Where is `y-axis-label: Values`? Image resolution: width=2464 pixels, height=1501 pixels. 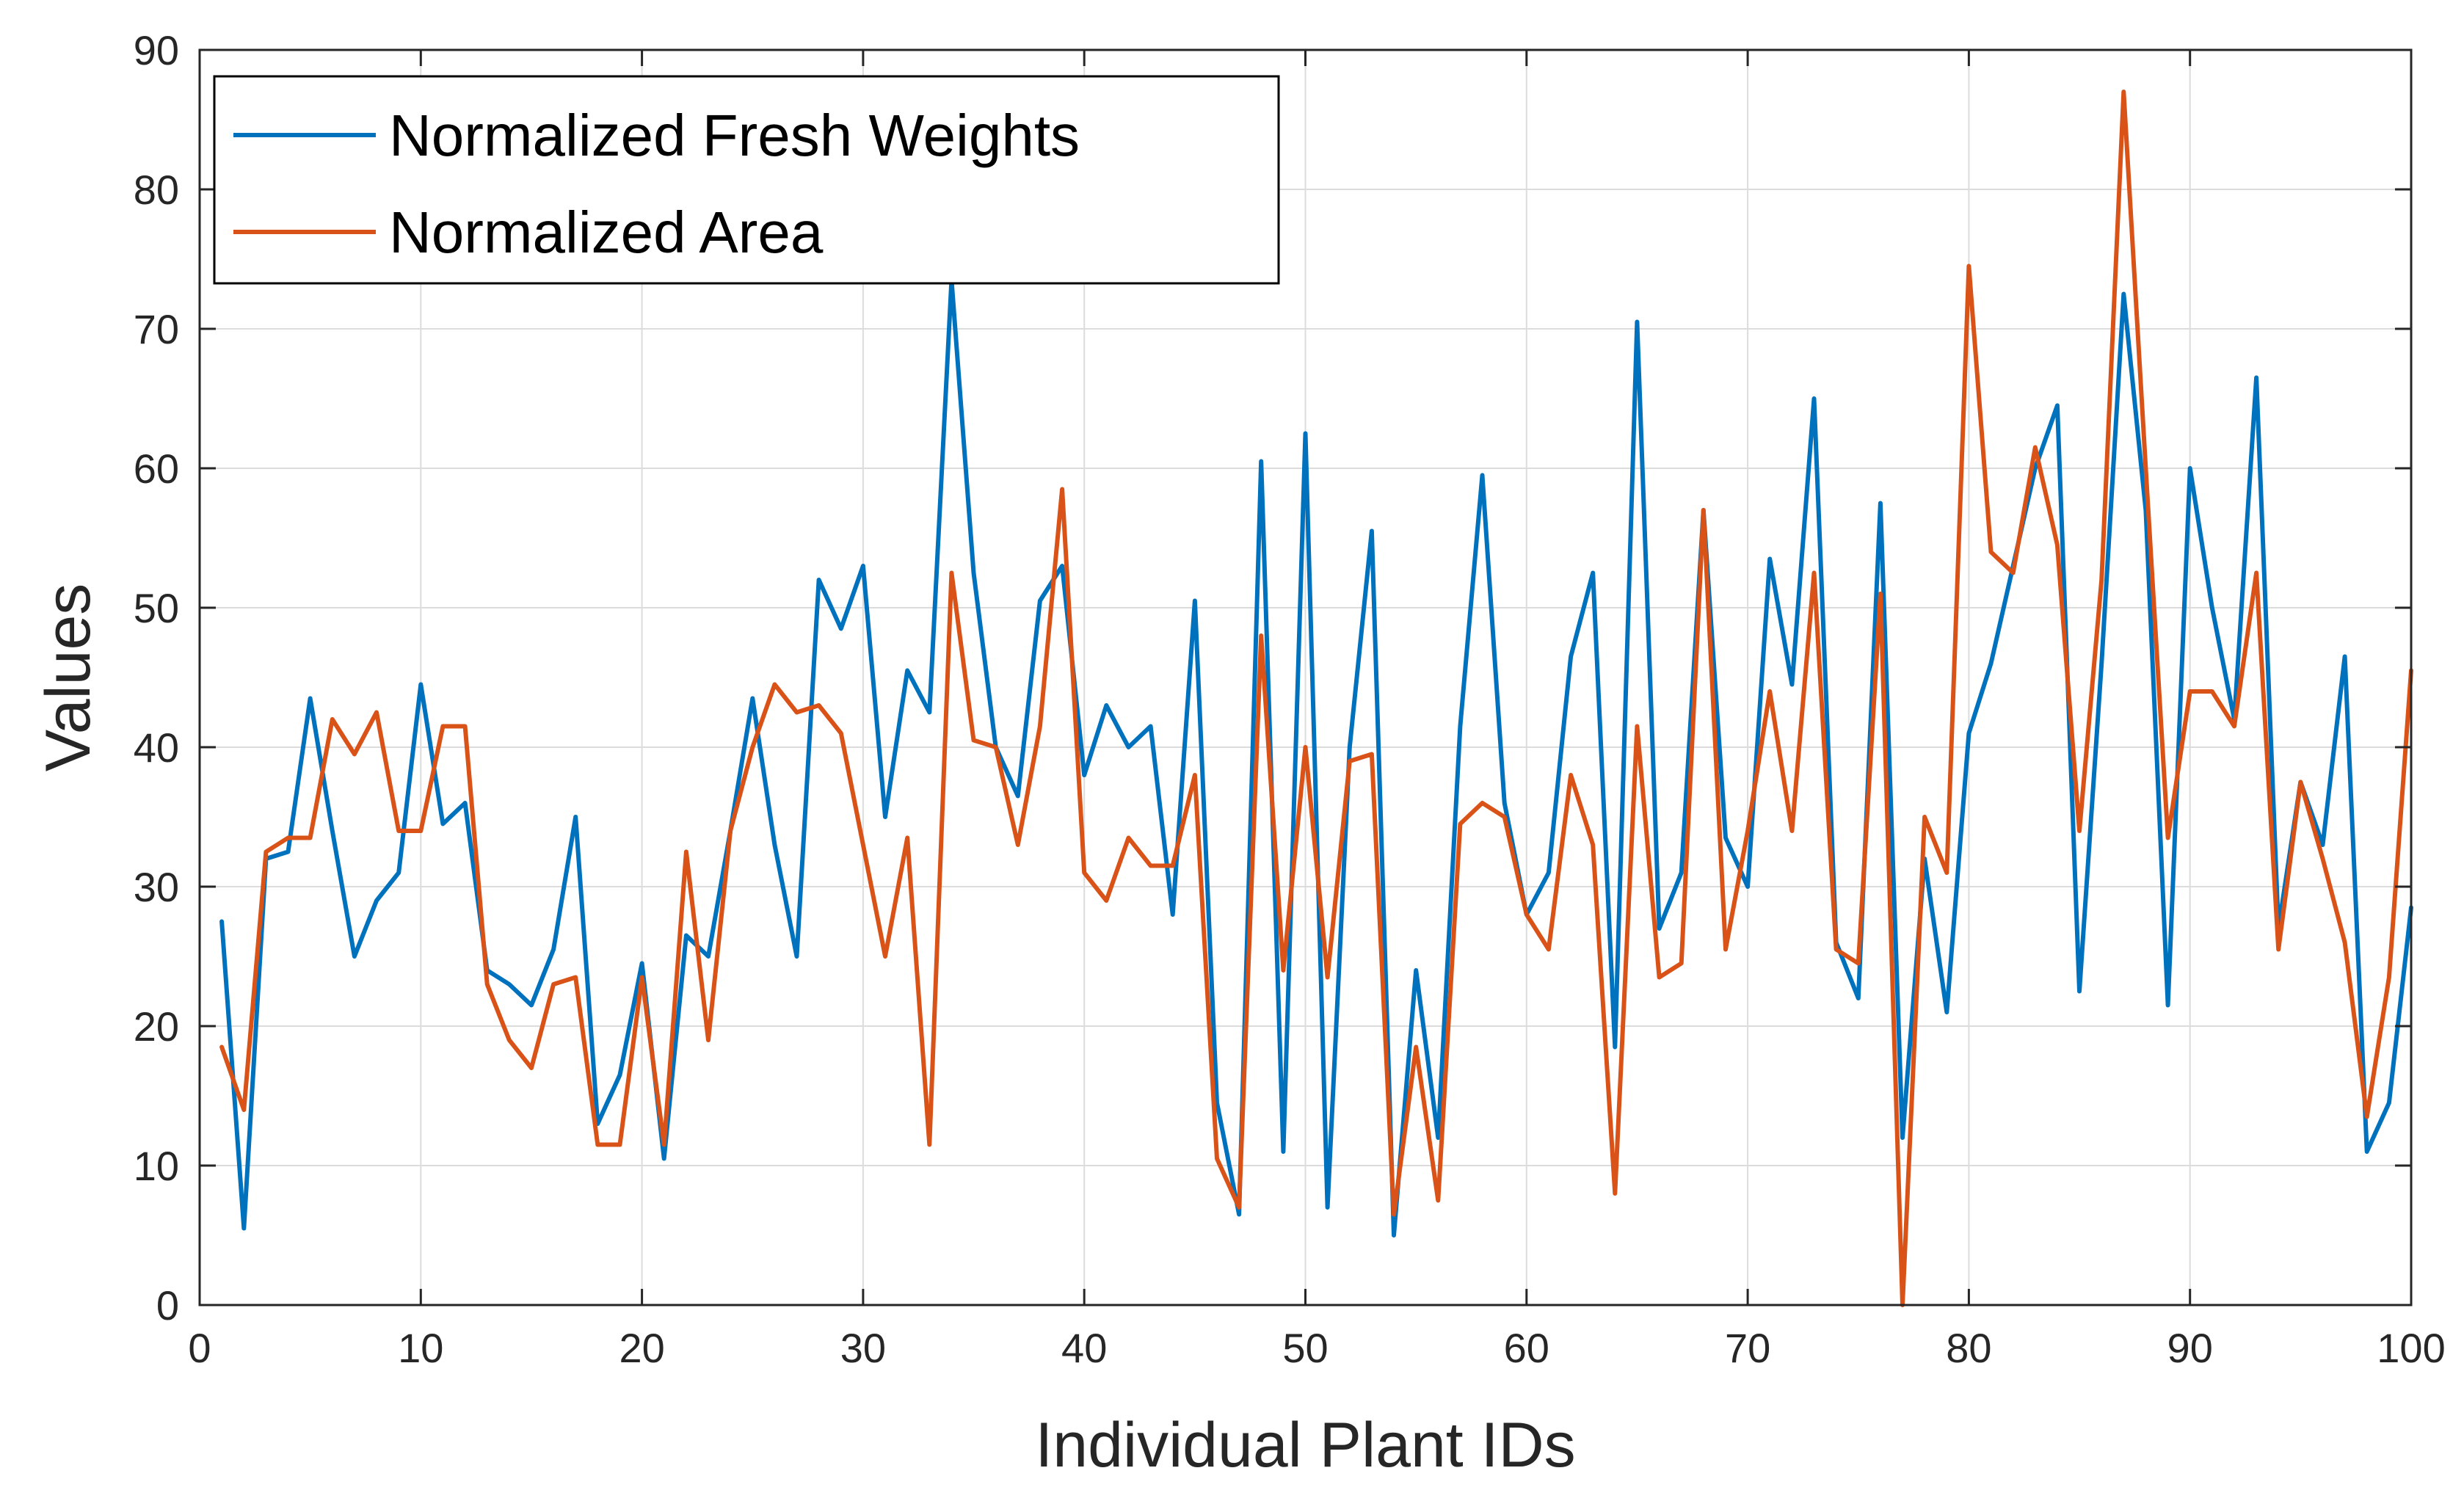
y-axis-label: Values is located at coordinates (68, 678).